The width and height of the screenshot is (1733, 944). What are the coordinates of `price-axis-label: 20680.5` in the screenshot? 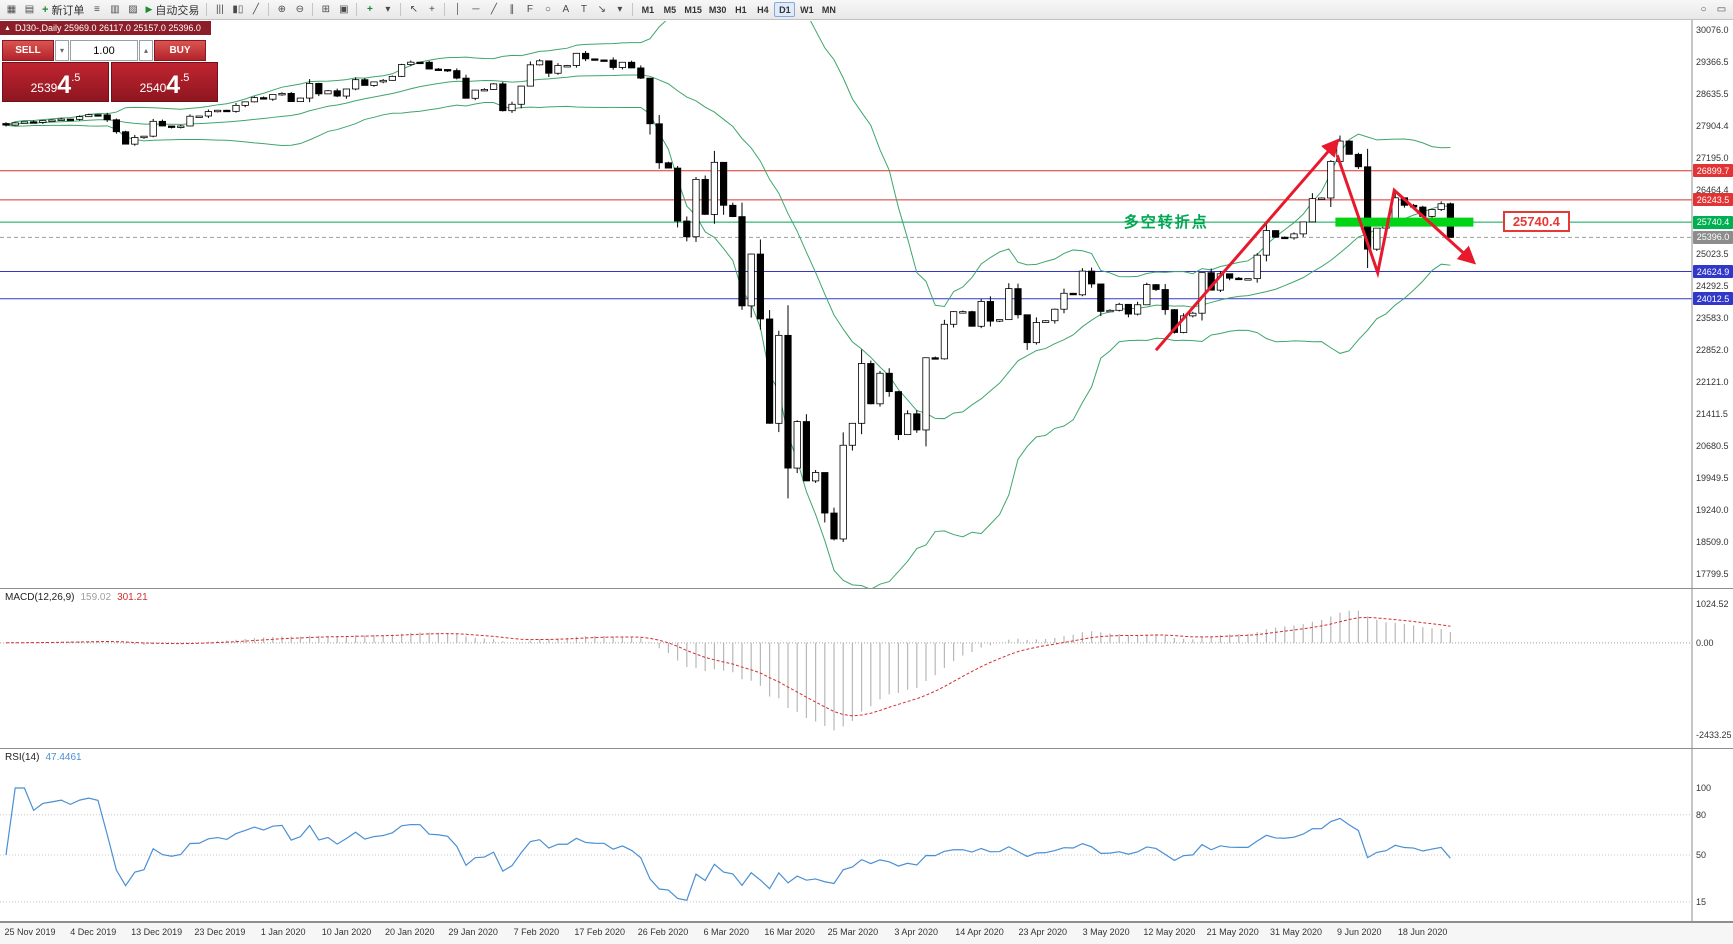 It's located at (1712, 446).